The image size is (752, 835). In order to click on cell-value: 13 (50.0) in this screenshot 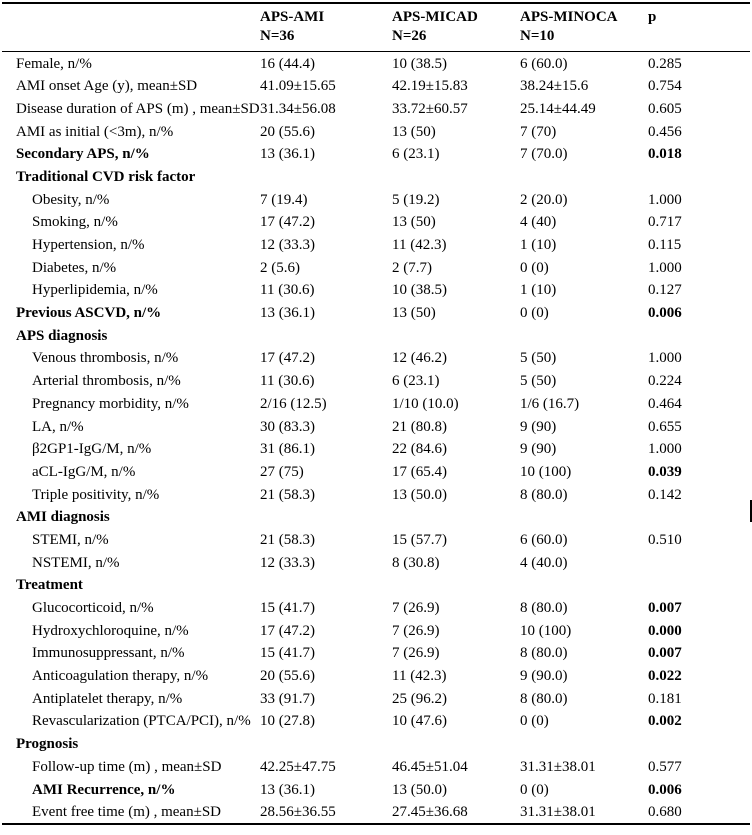, I will do `click(419, 789)`.